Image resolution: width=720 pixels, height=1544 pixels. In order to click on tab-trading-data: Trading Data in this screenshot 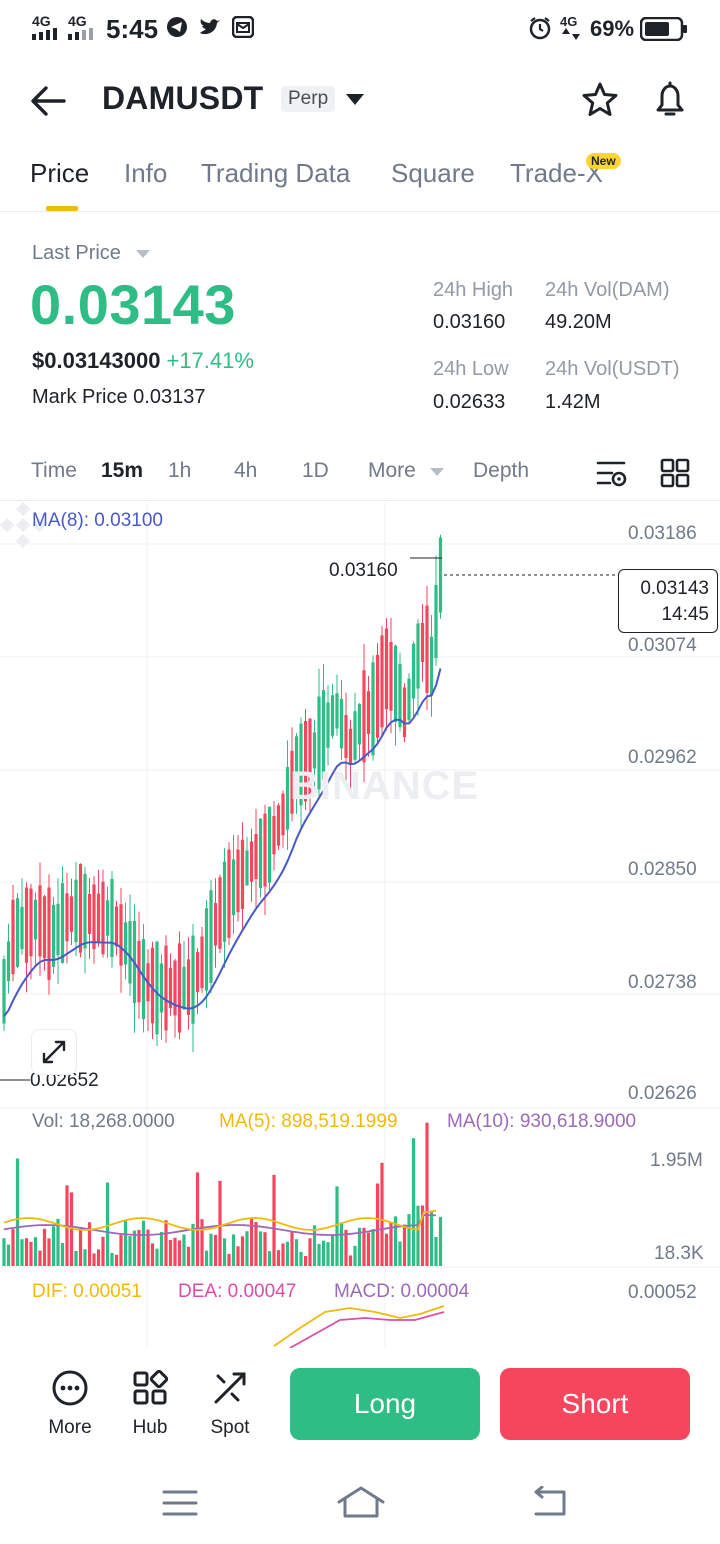, I will do `click(276, 173)`.